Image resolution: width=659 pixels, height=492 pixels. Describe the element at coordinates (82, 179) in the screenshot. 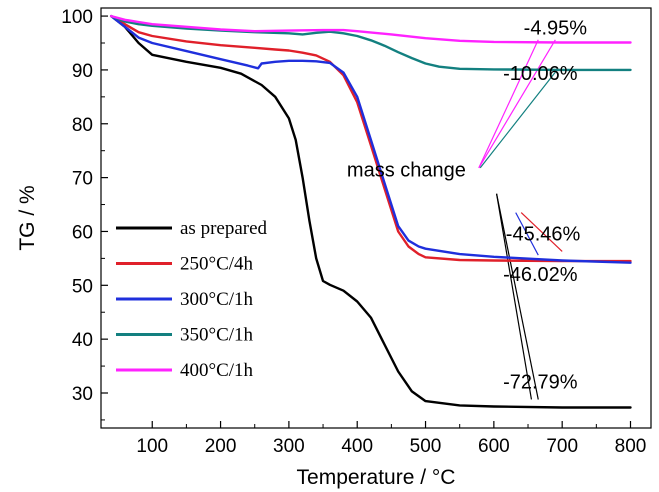

I see `y-tick-label: 70` at that location.